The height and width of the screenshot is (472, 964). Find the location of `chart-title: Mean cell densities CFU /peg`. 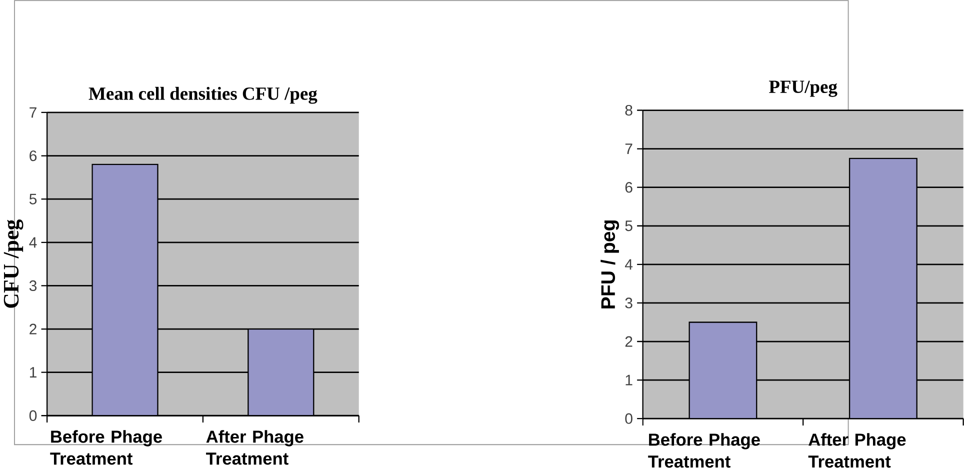

chart-title: Mean cell densities CFU /peg is located at coordinates (203, 95).